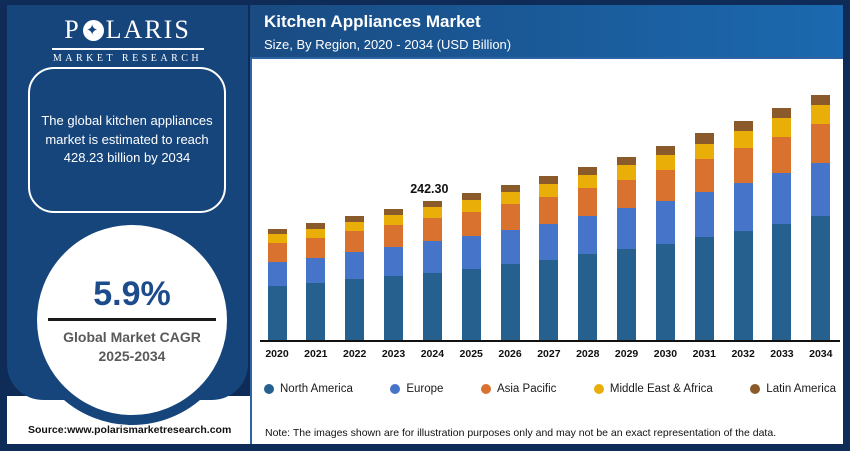 Image resolution: width=850 pixels, height=451 pixels. I want to click on bar-segment-middle-east-africa-2023, so click(394, 220).